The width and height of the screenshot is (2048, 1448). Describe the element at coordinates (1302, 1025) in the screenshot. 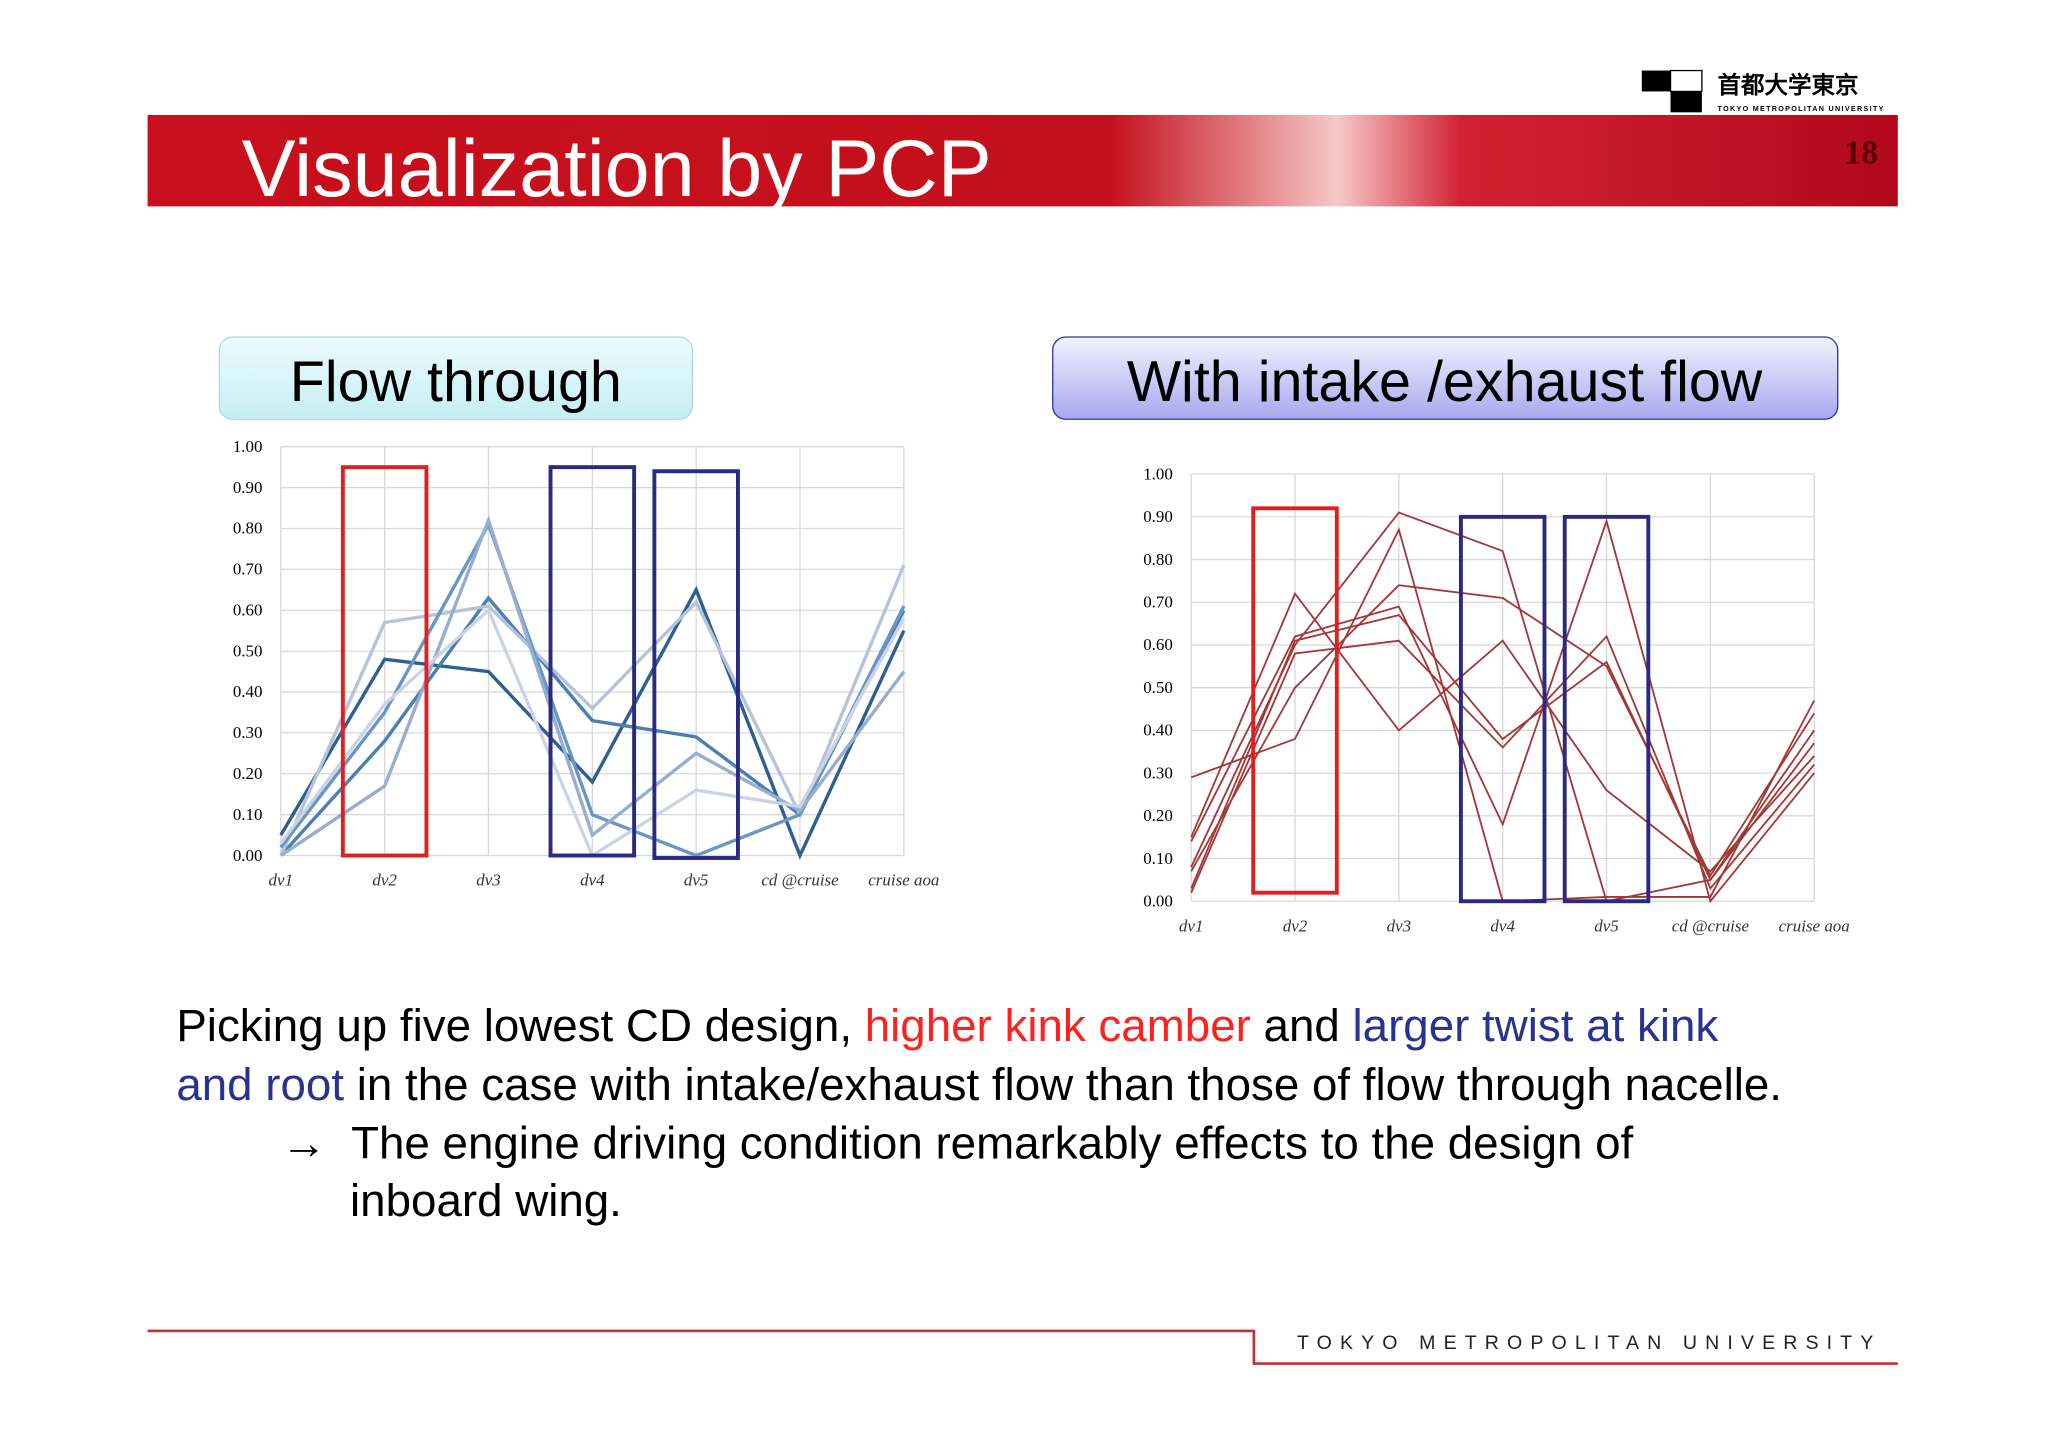

I see `body-text: and` at that location.